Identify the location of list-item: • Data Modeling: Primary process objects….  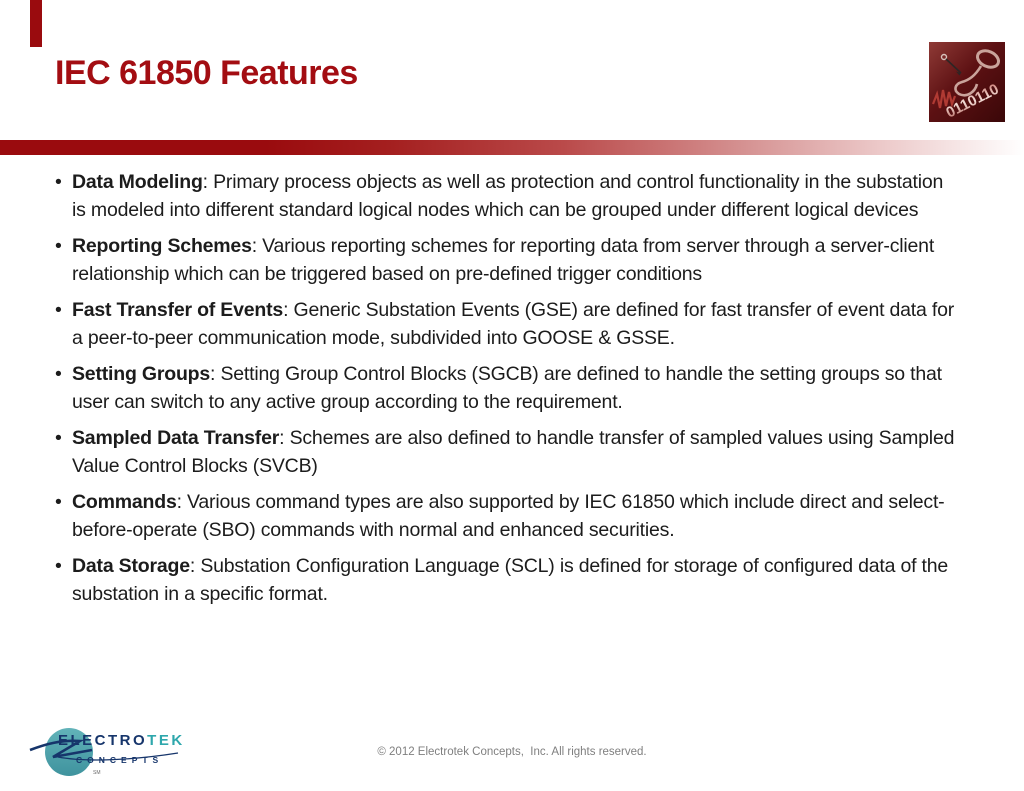
(508, 196).